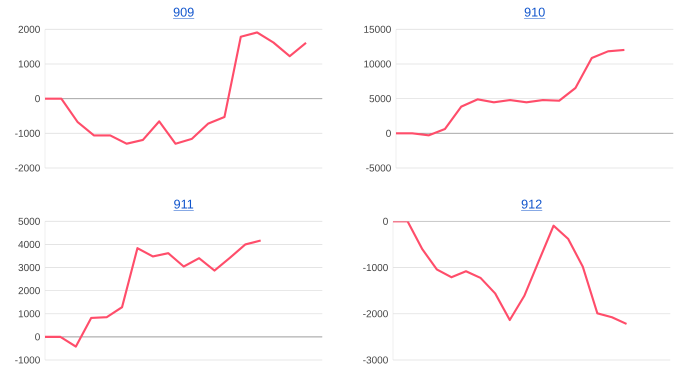 Image resolution: width=700 pixels, height=384 pixels. What do you see at coordinates (378, 168) in the screenshot?
I see `y-tick-label: -5000` at bounding box center [378, 168].